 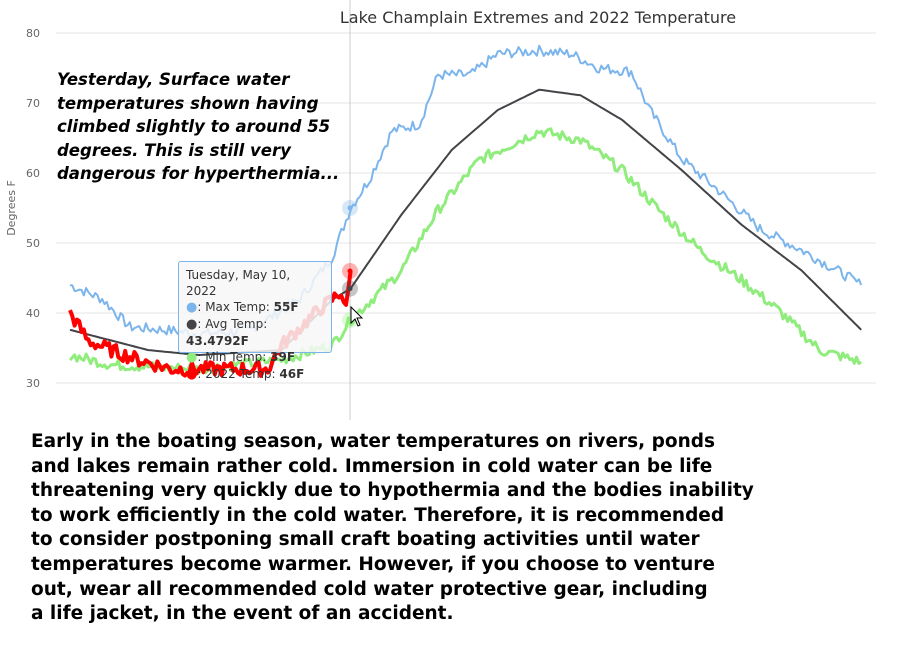 What do you see at coordinates (33, 103) in the screenshot?
I see `y-tick-label: 70` at bounding box center [33, 103].